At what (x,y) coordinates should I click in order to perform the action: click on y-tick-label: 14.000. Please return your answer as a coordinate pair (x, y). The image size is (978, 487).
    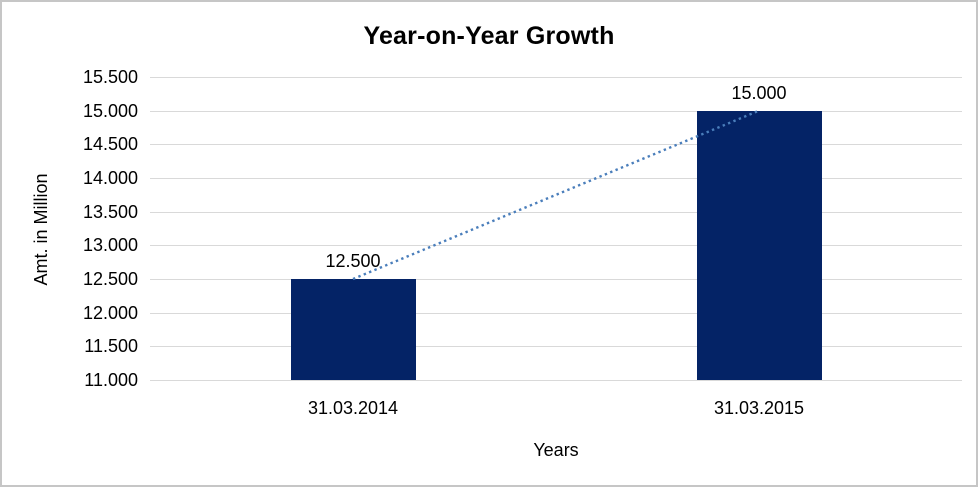
    Looking at the image, I should click on (110, 178).